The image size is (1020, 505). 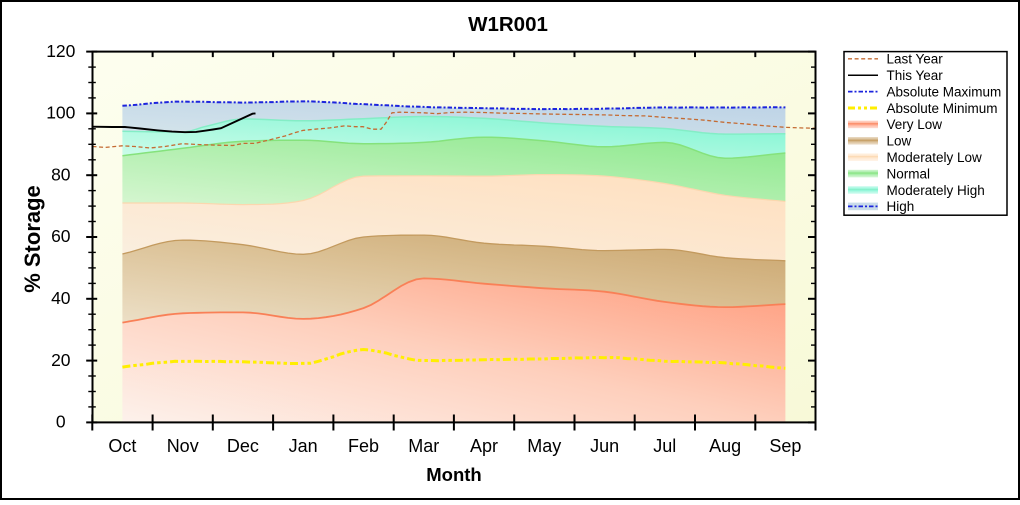 I want to click on svg-text: Jun, so click(x=604, y=446).